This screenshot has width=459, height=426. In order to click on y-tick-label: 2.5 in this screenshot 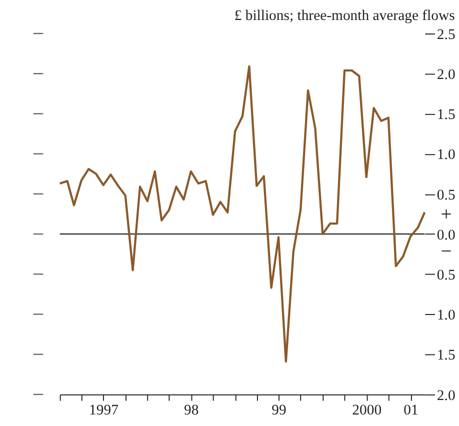, I will do `click(446, 34)`.